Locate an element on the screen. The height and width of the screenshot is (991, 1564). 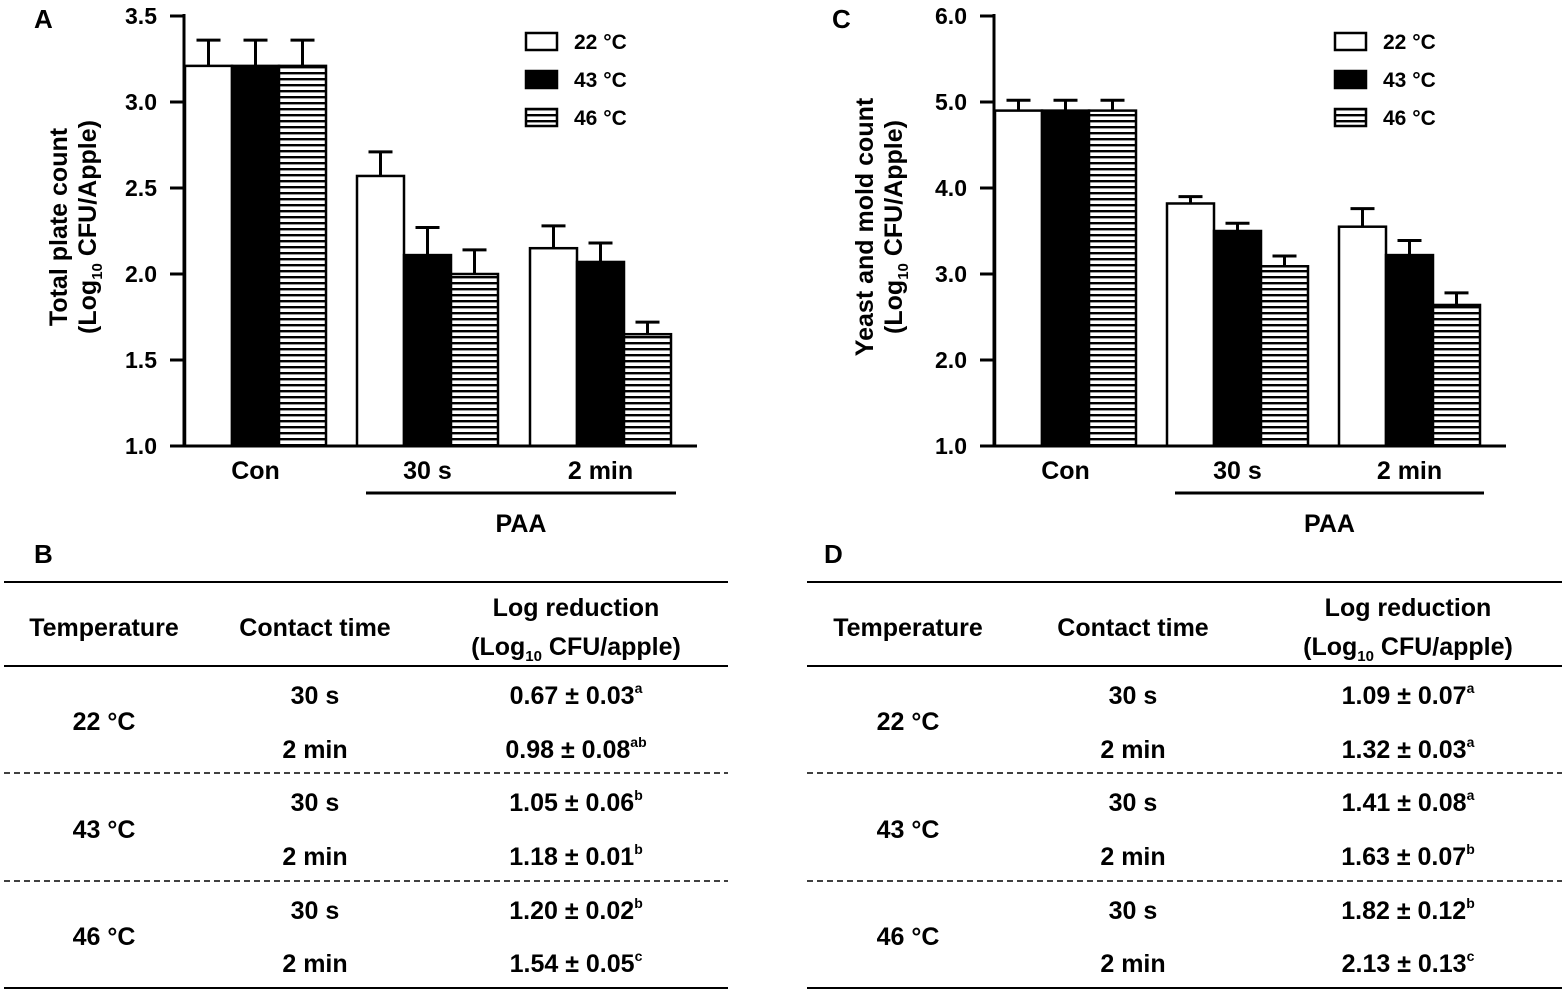
cell-log-reduction: 1.09 ± 0.07a is located at coordinates (1408, 695).